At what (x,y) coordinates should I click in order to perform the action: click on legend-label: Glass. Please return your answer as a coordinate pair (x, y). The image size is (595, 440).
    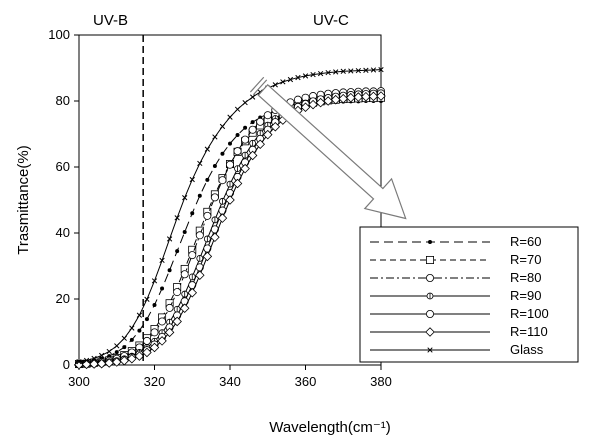
    Looking at the image, I should click on (527, 349).